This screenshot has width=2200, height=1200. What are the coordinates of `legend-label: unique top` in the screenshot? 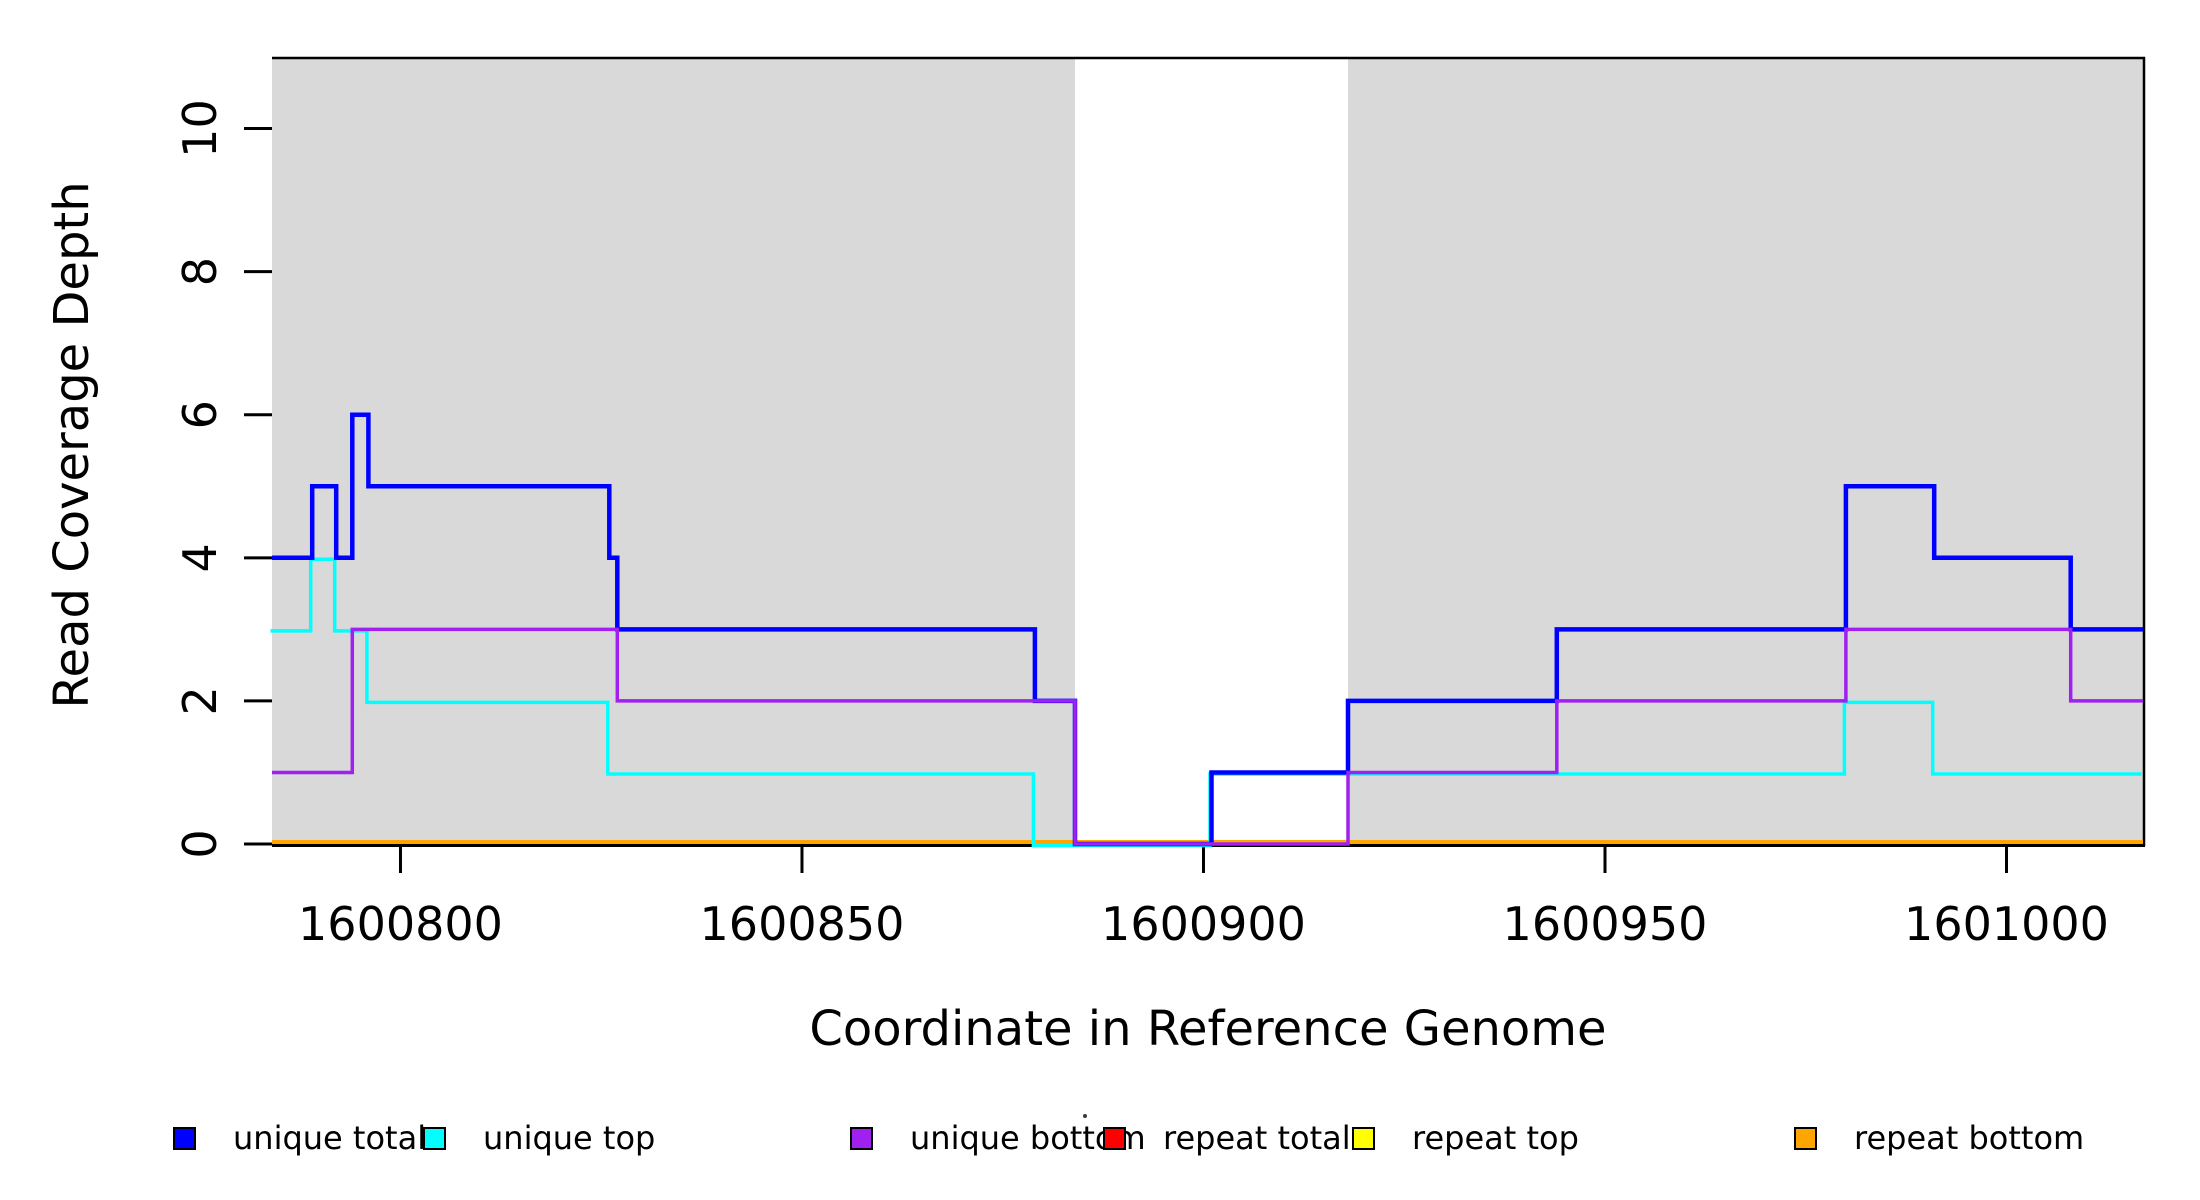 It's located at (569, 1138).